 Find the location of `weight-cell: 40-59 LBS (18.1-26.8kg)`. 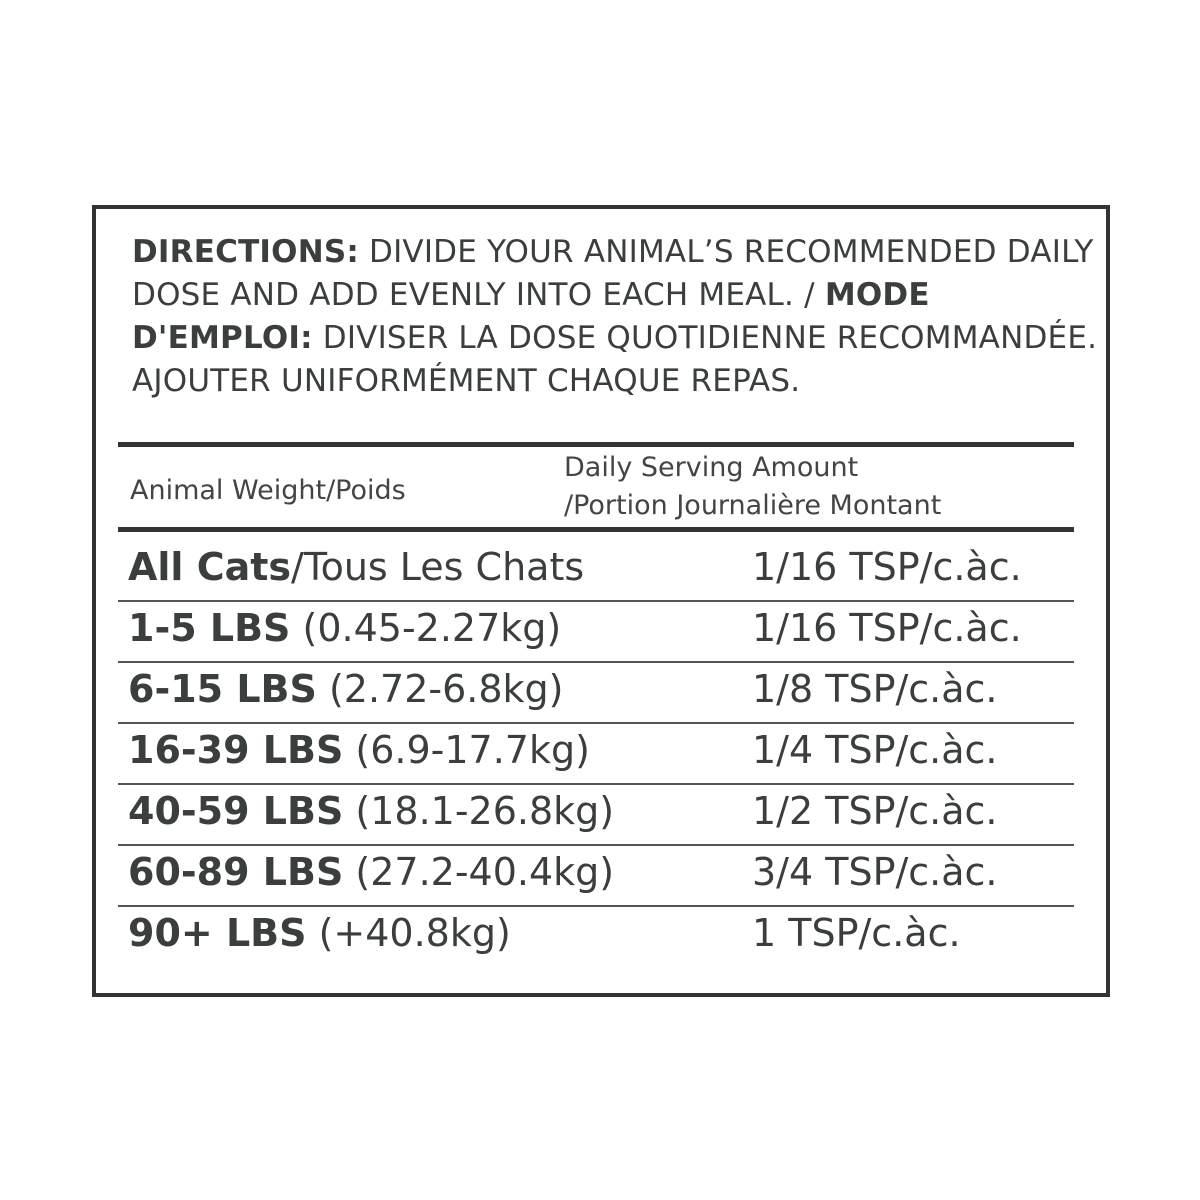

weight-cell: 40-59 LBS (18.1-26.8kg) is located at coordinates (371, 811).